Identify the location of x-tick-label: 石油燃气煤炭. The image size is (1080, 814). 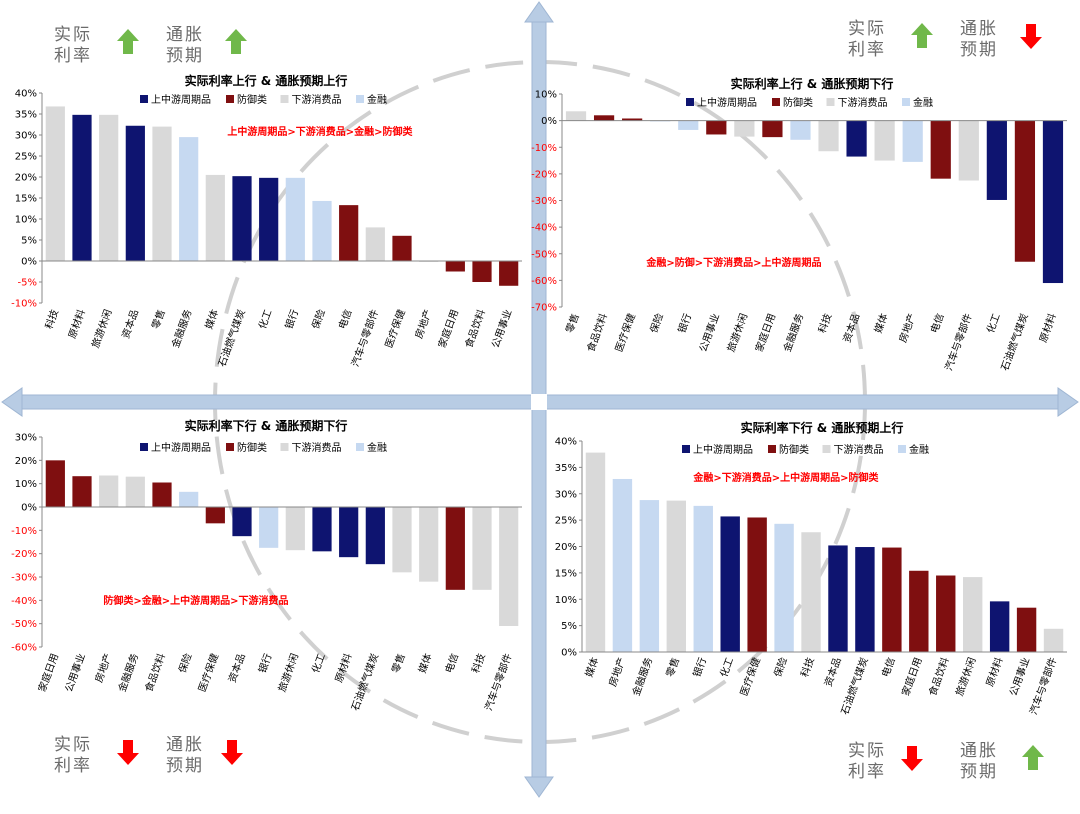
(854, 686).